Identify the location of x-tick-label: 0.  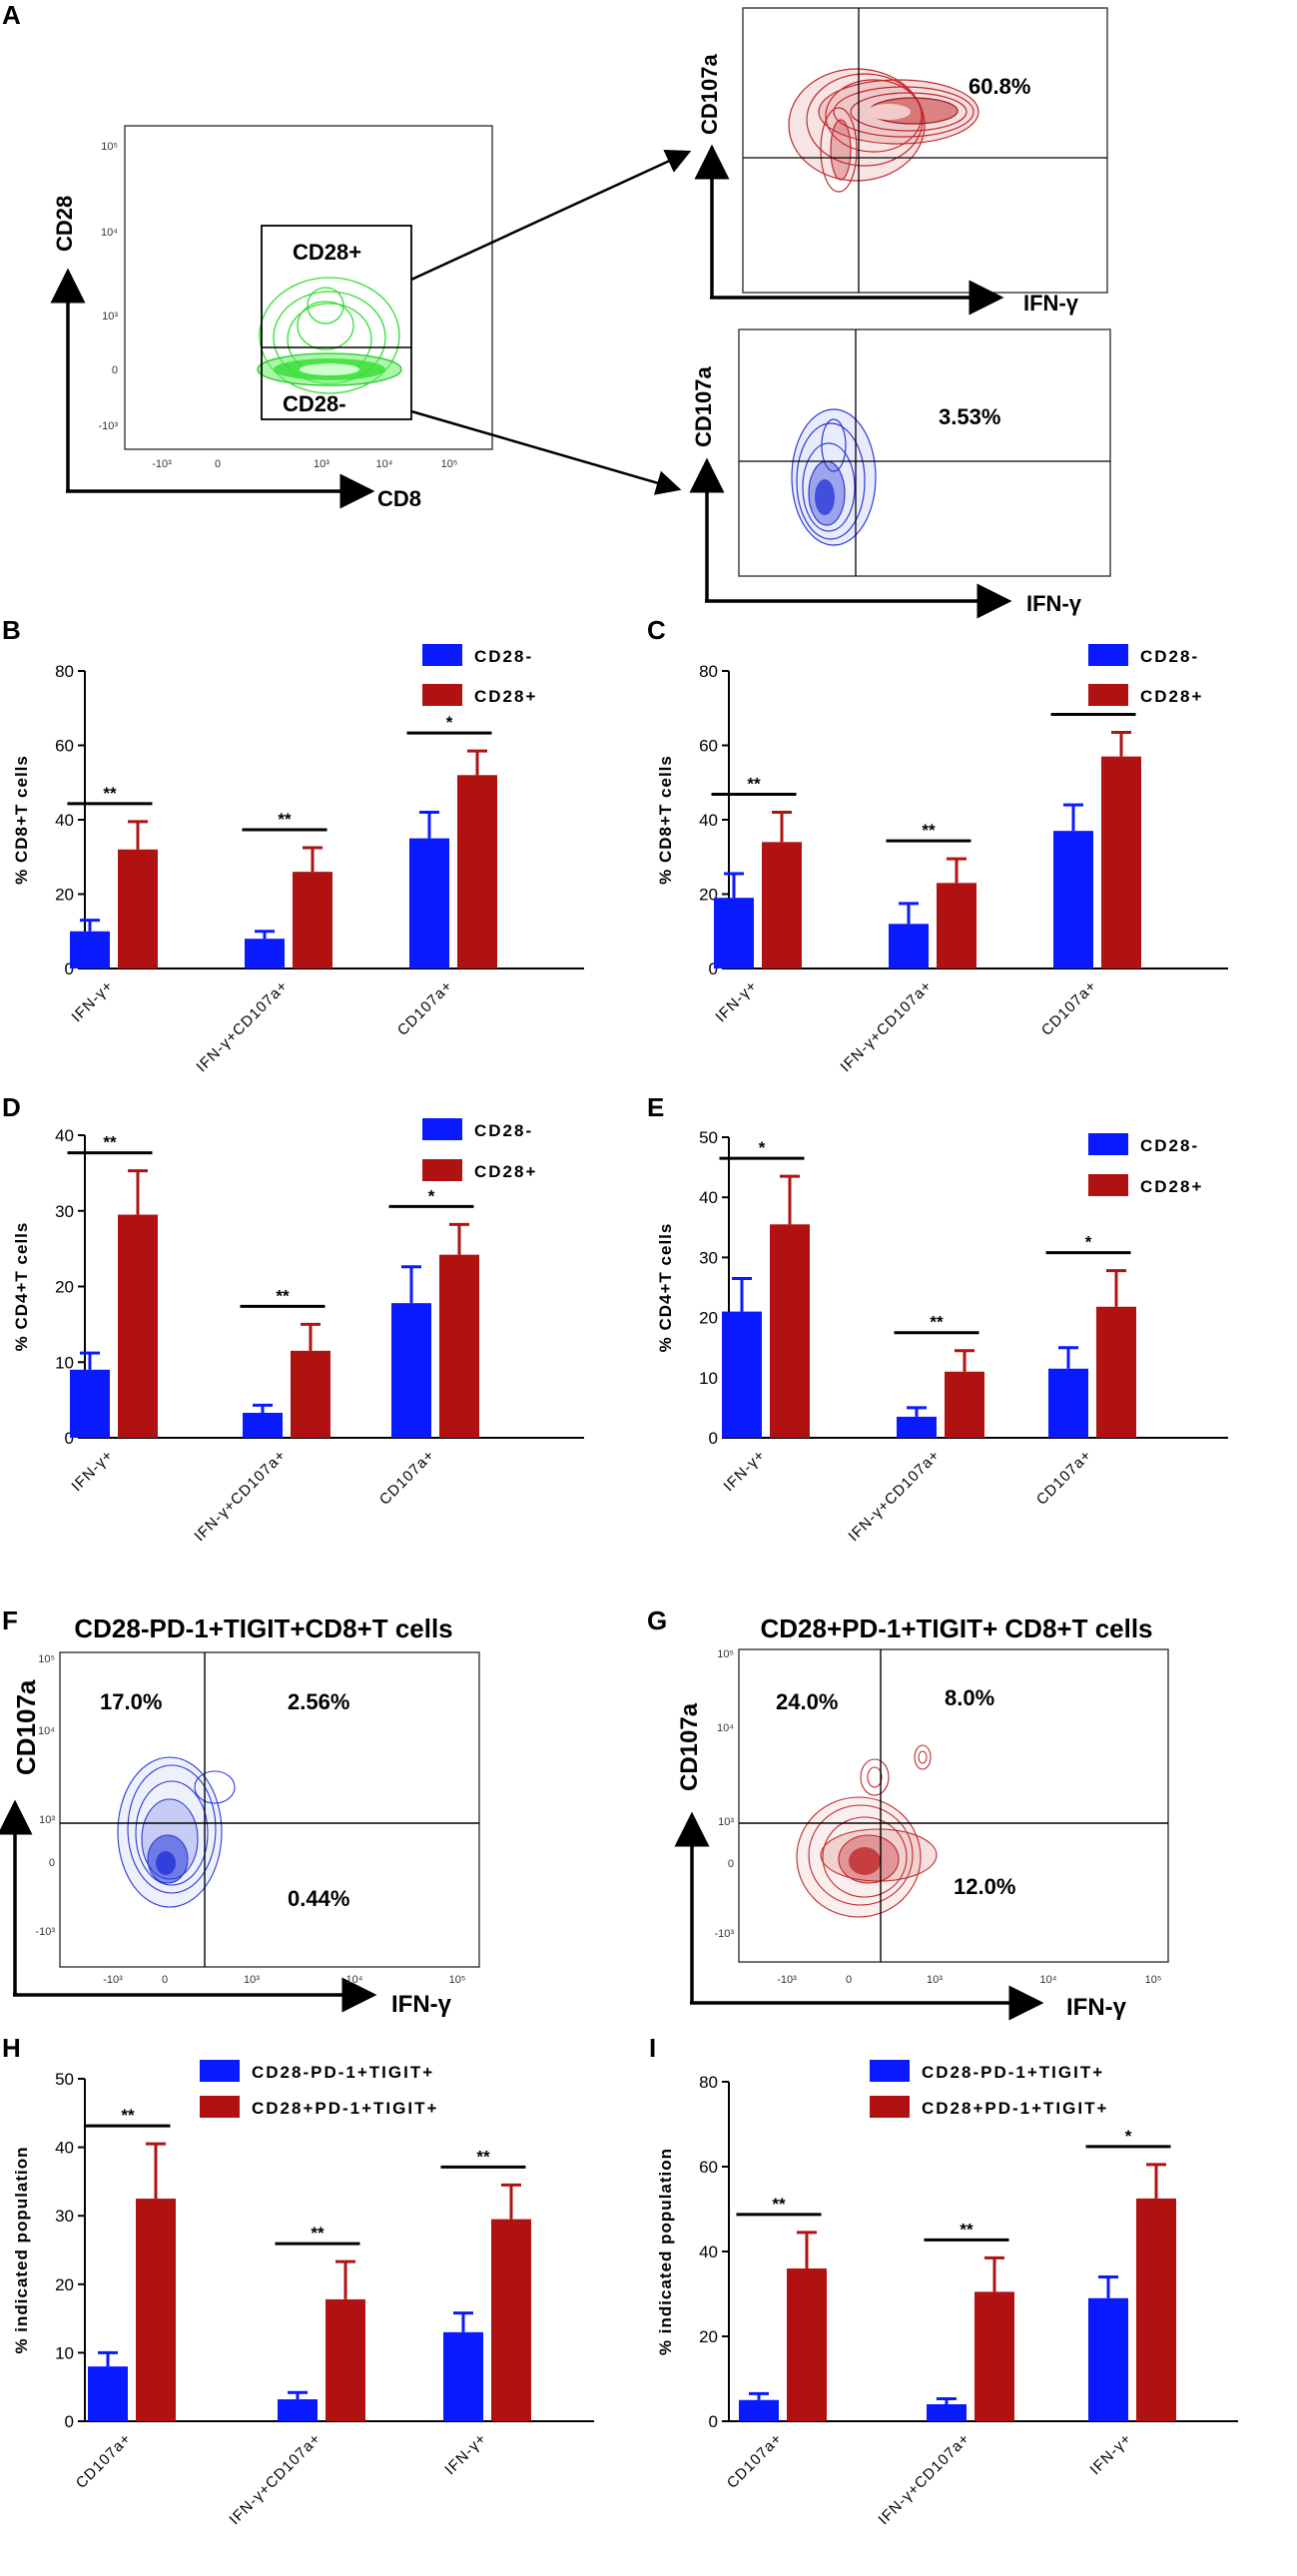
(849, 1980).